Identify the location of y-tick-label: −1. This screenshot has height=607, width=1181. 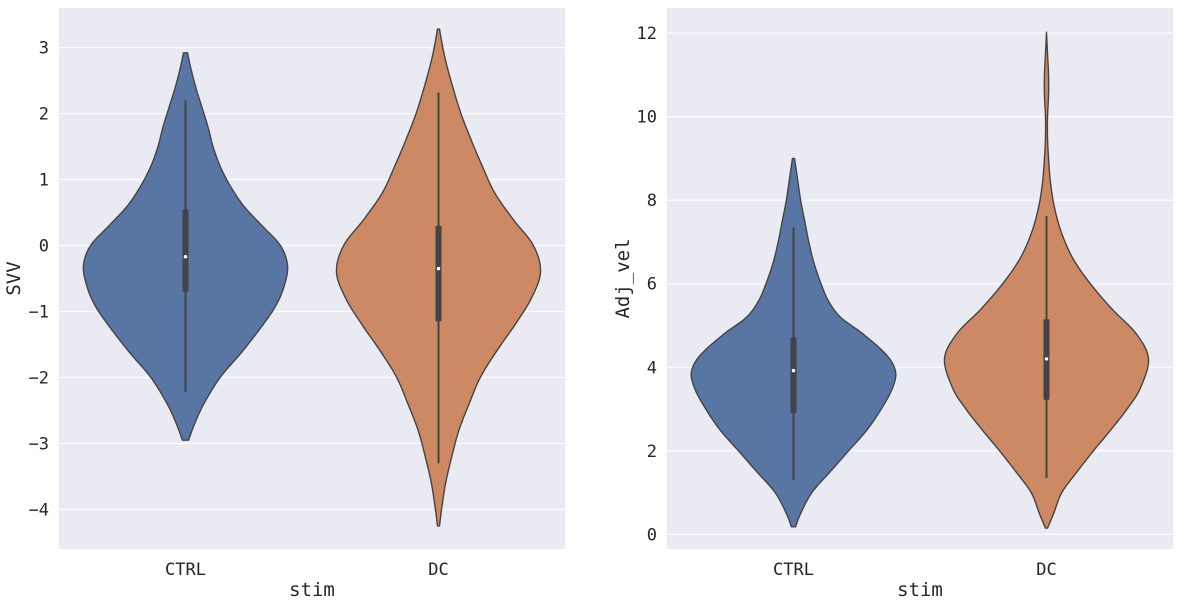
(39, 312).